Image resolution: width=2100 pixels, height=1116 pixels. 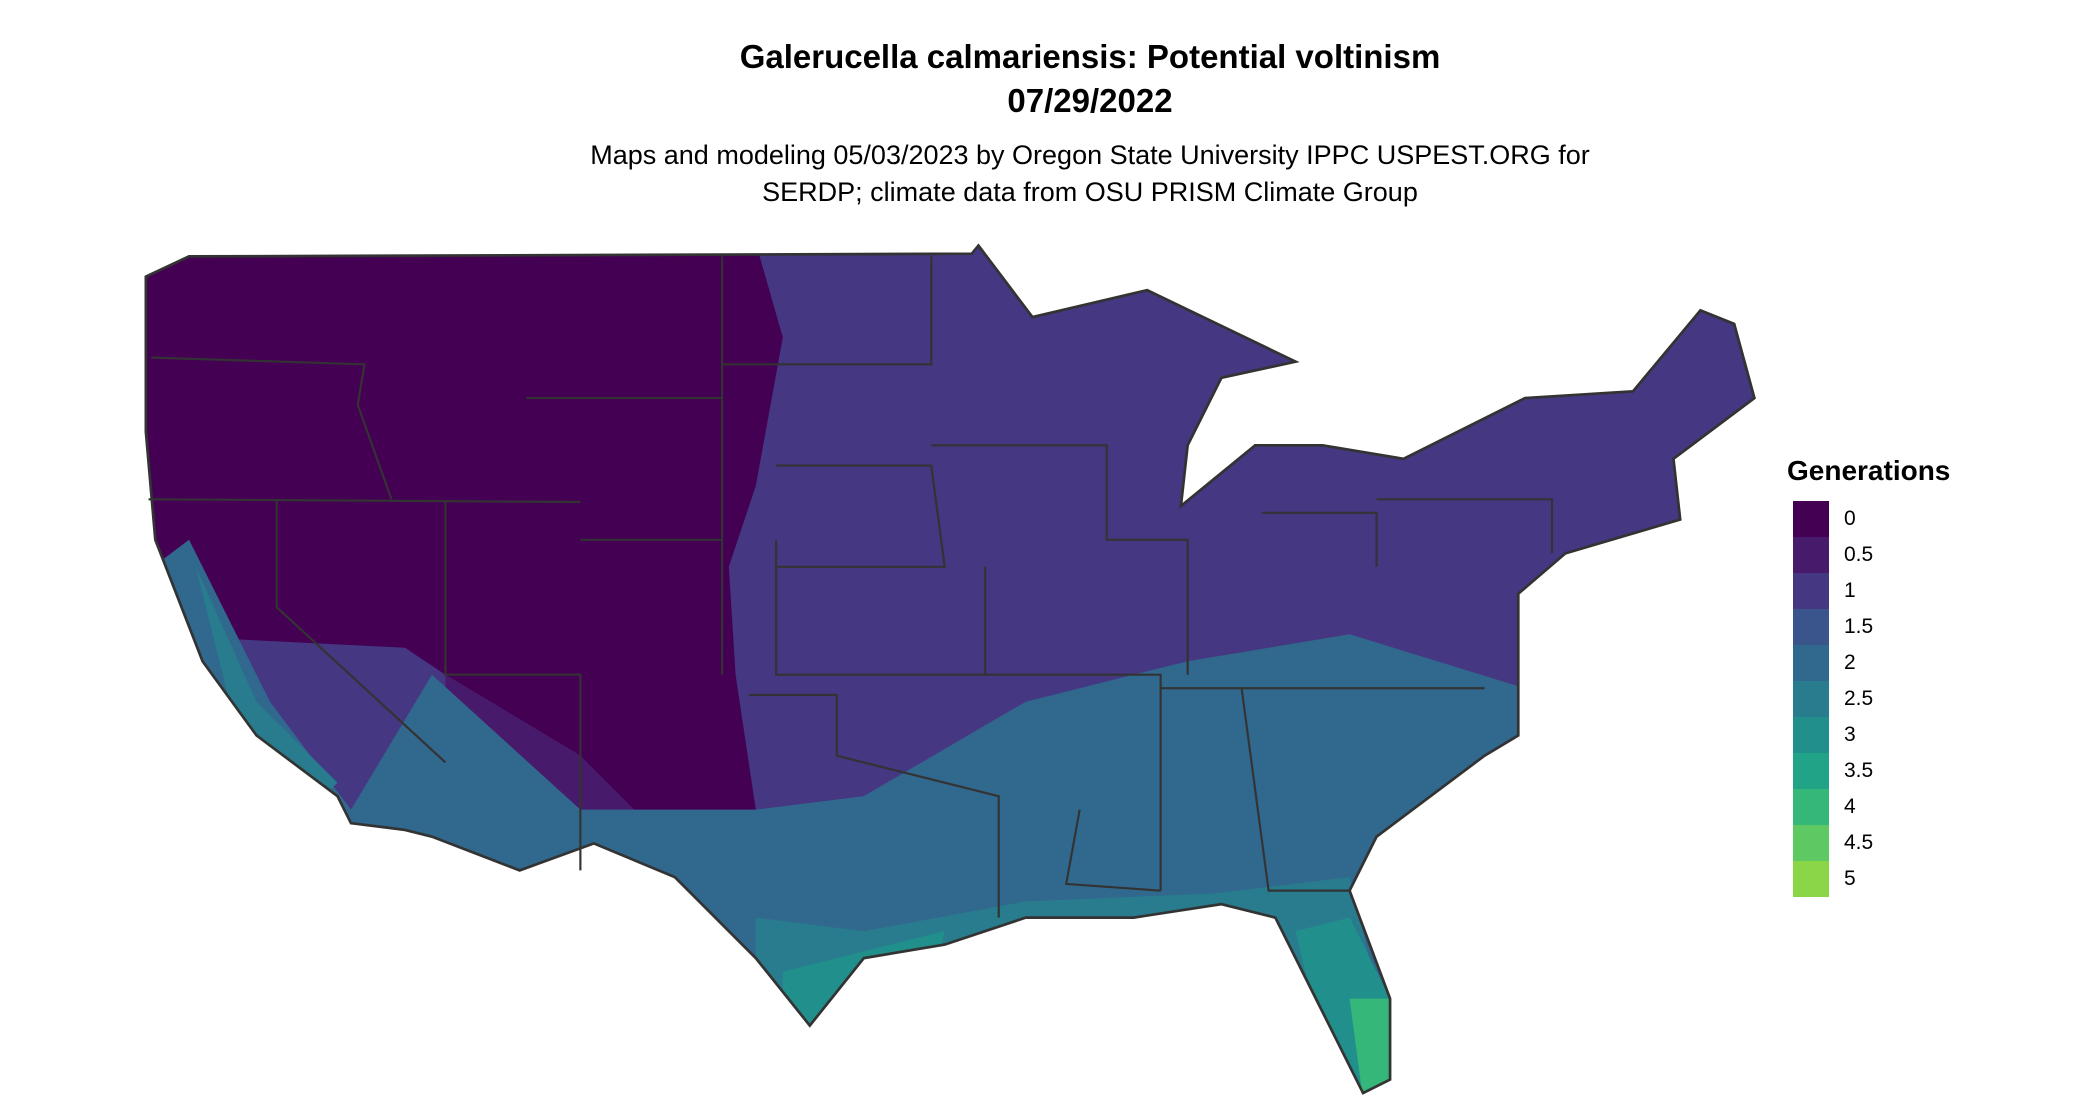 I want to click on legend-label: 0.5, so click(x=1859, y=554).